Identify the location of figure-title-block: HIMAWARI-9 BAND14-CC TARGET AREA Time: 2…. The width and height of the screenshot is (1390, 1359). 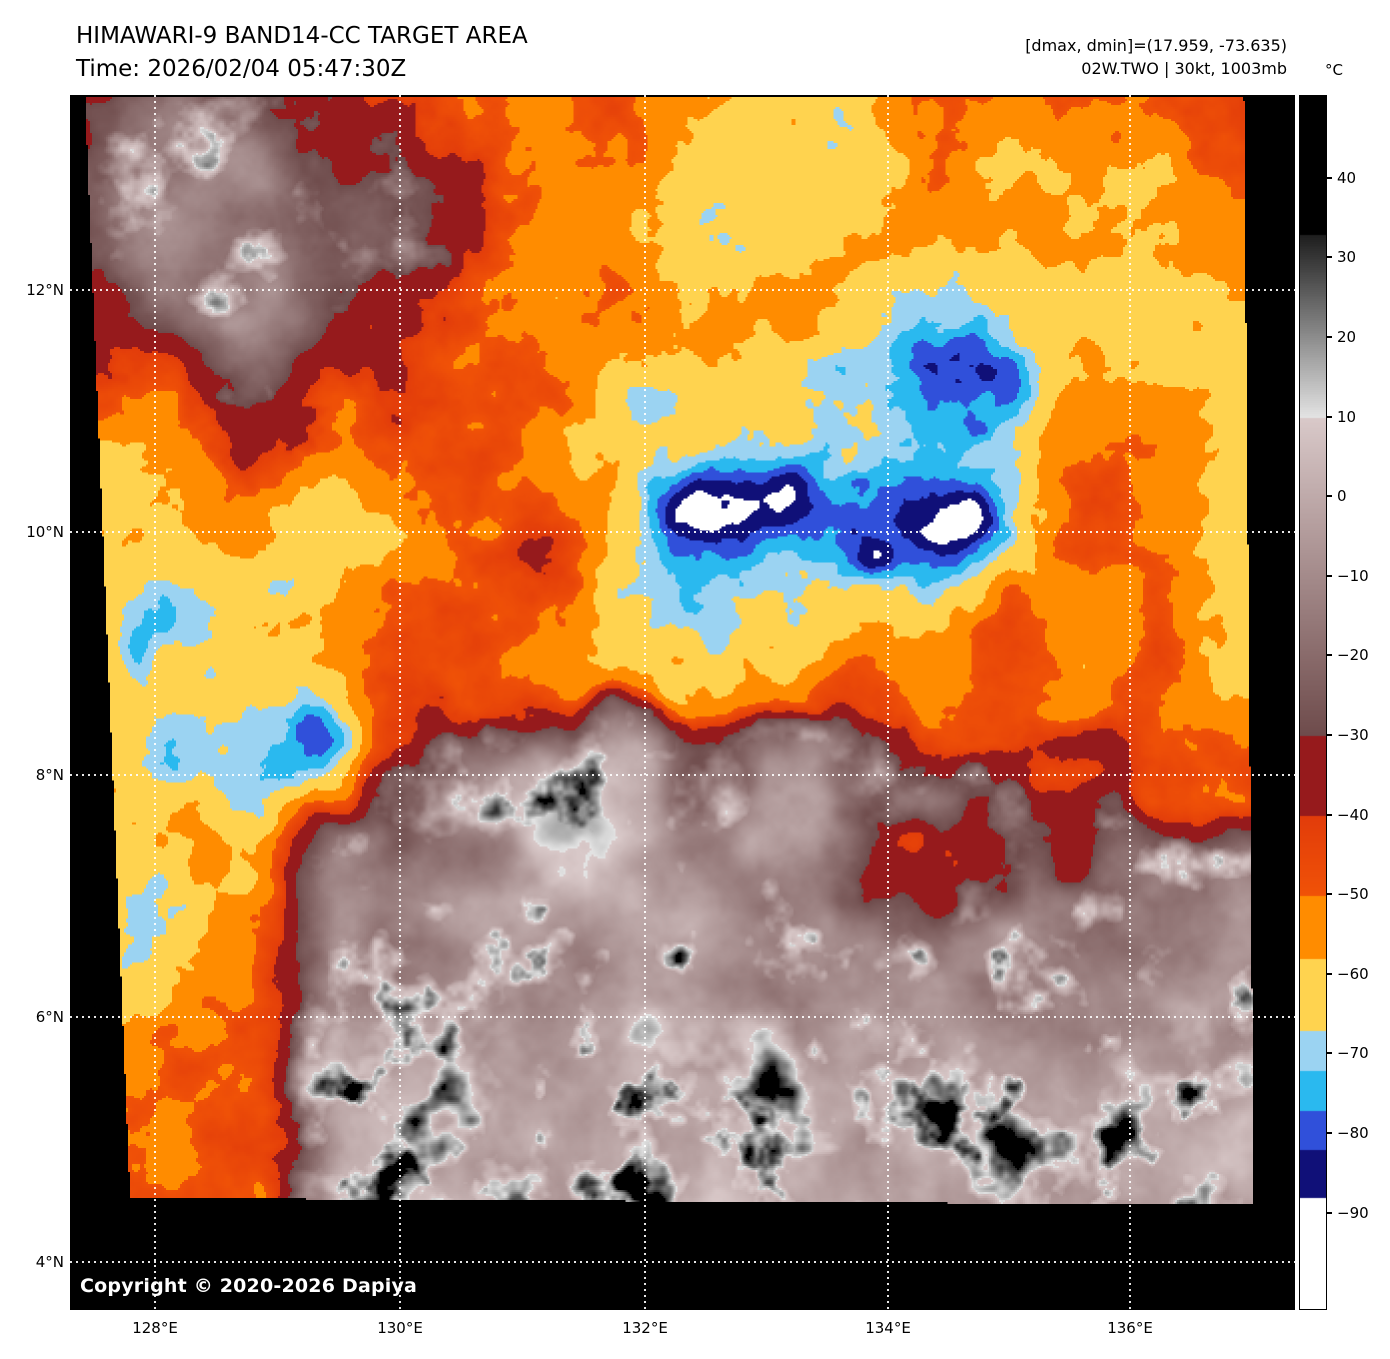
(302, 53).